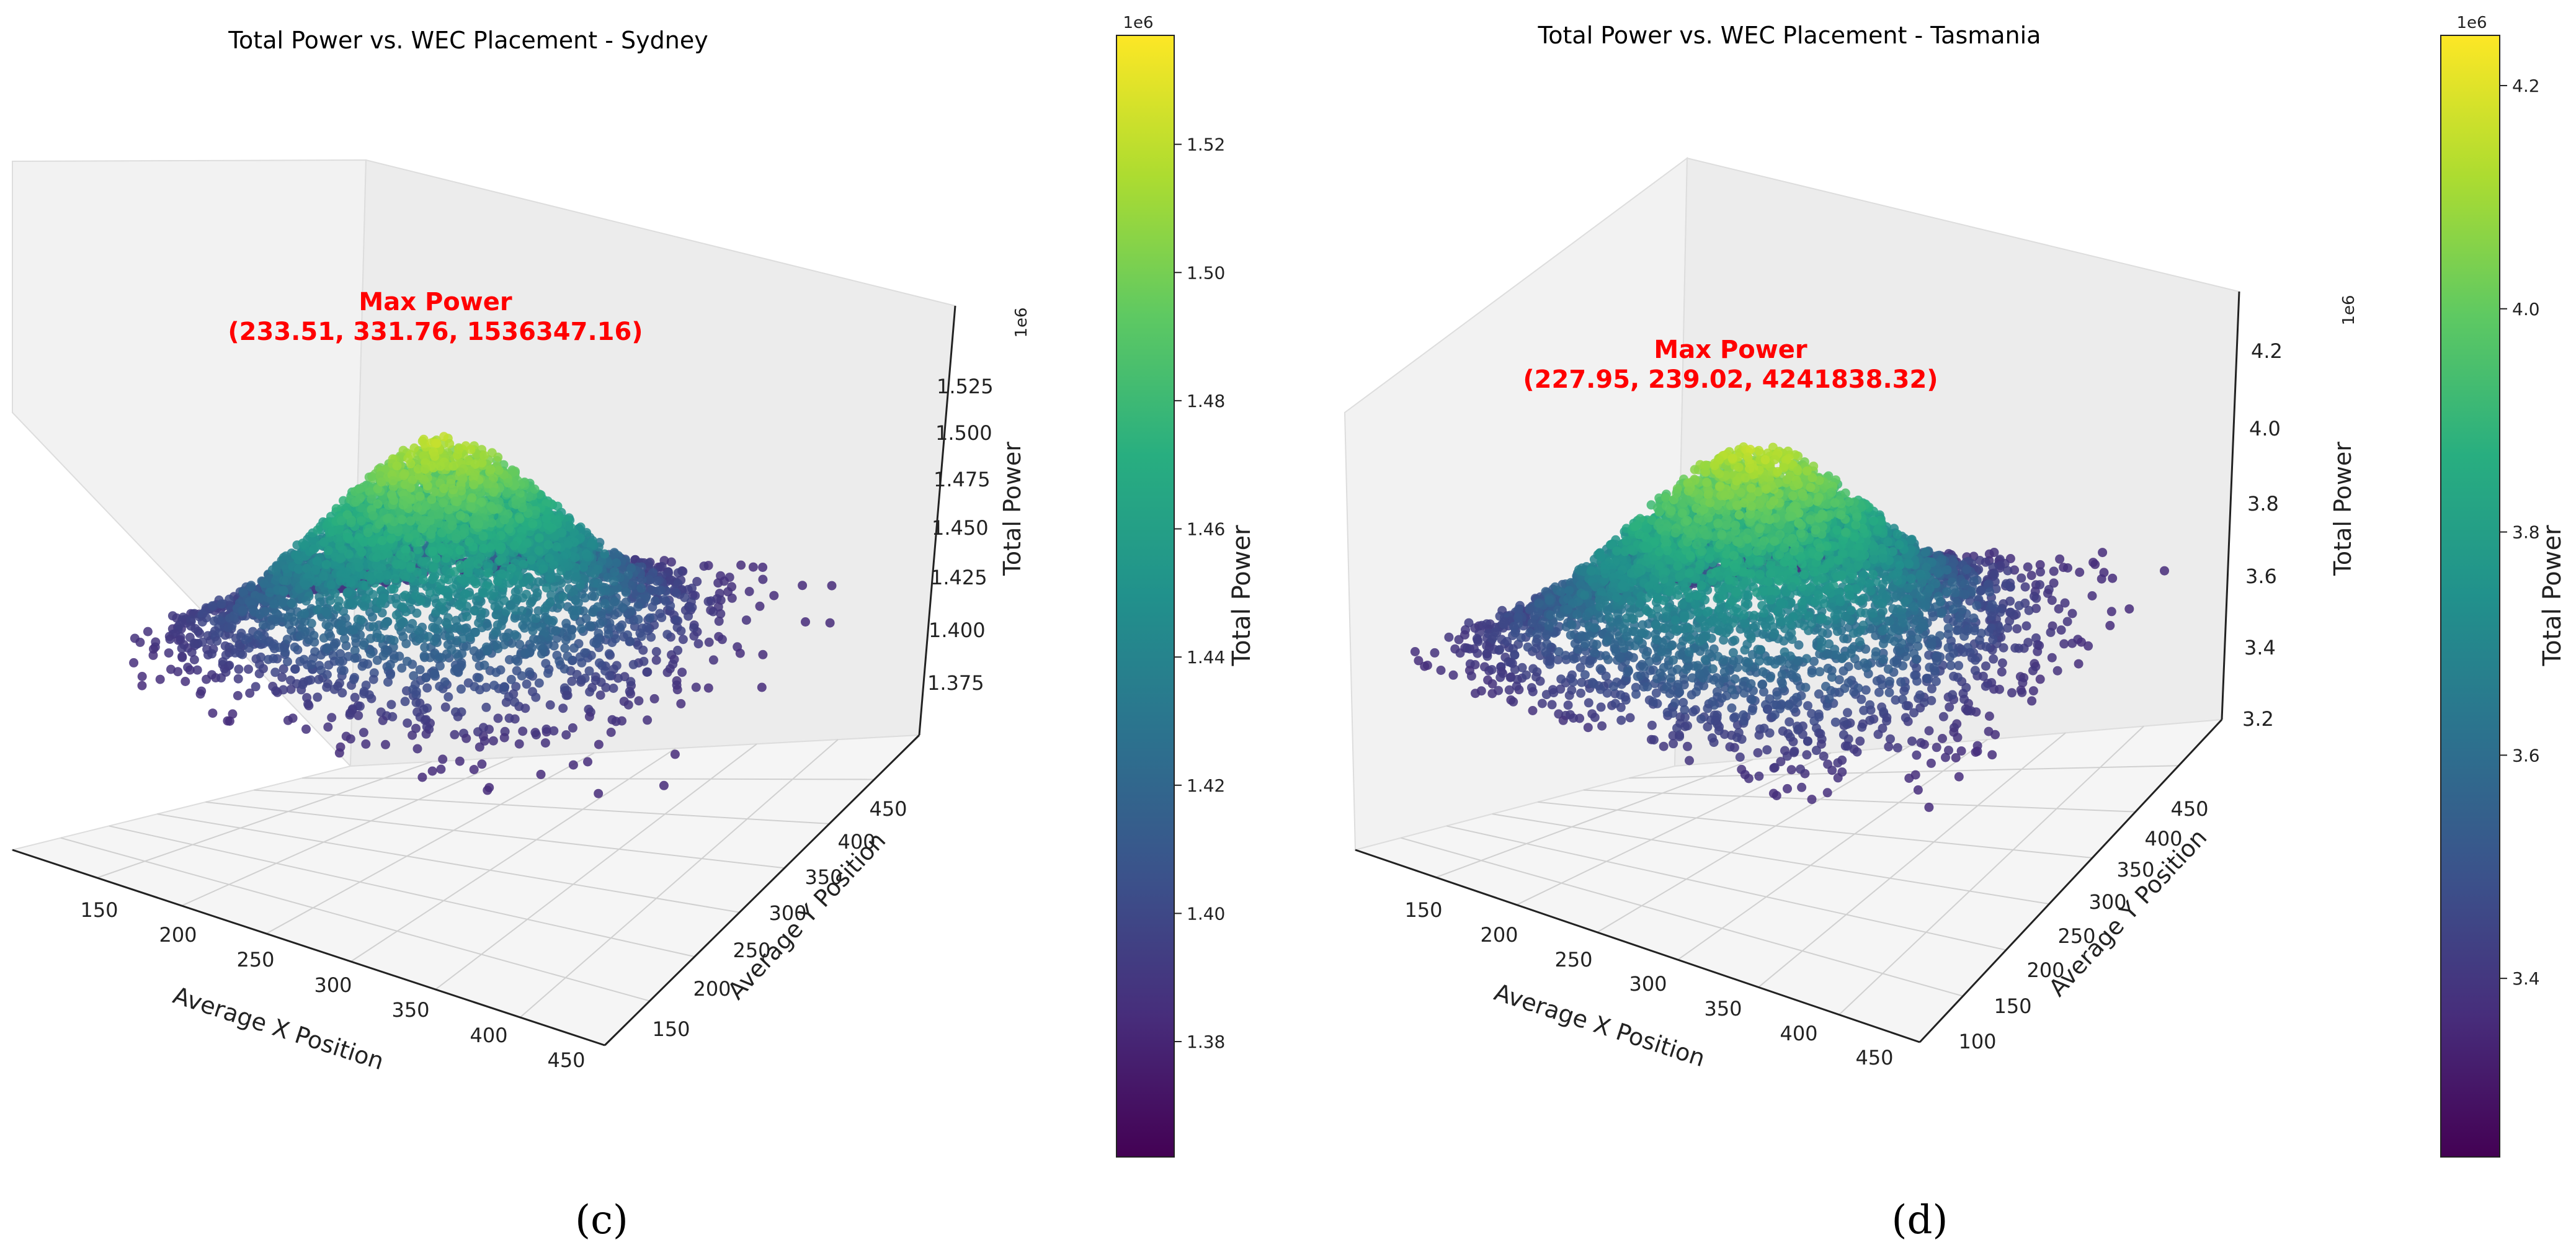  I want to click on grid-line, so click(596, 866).